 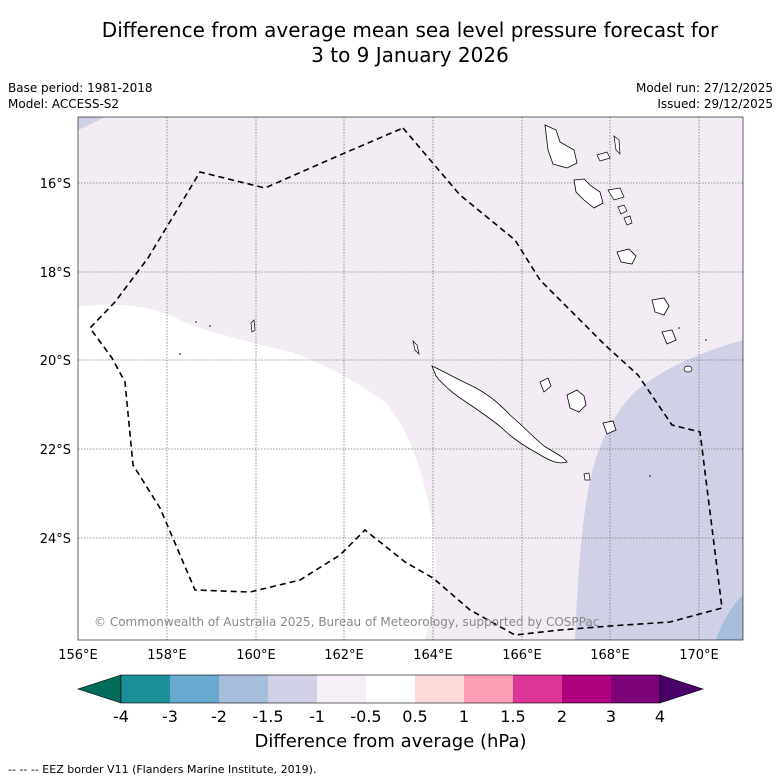 I want to click on lon-label-156e: 156°E, so click(x=78, y=655).